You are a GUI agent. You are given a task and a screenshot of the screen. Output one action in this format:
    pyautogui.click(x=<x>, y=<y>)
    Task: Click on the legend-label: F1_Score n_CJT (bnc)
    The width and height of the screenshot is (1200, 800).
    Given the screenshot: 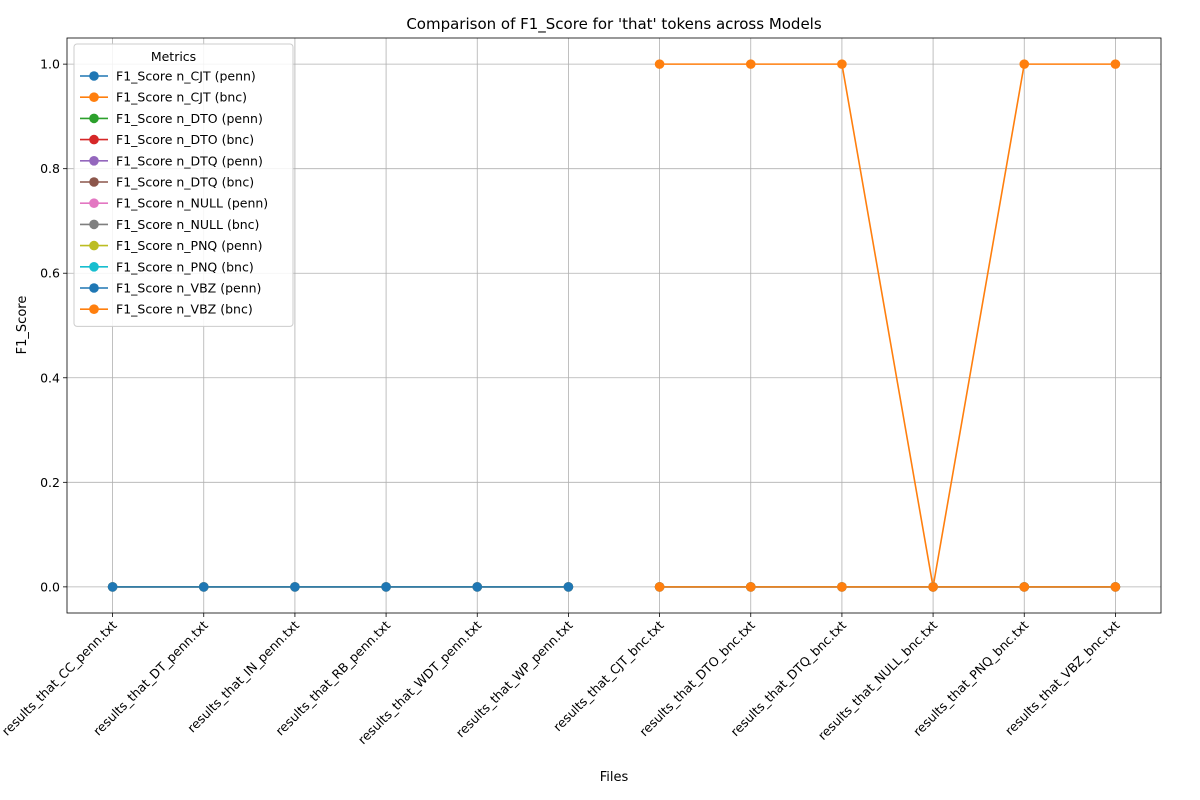 What is the action you would take?
    pyautogui.click(x=181, y=97)
    